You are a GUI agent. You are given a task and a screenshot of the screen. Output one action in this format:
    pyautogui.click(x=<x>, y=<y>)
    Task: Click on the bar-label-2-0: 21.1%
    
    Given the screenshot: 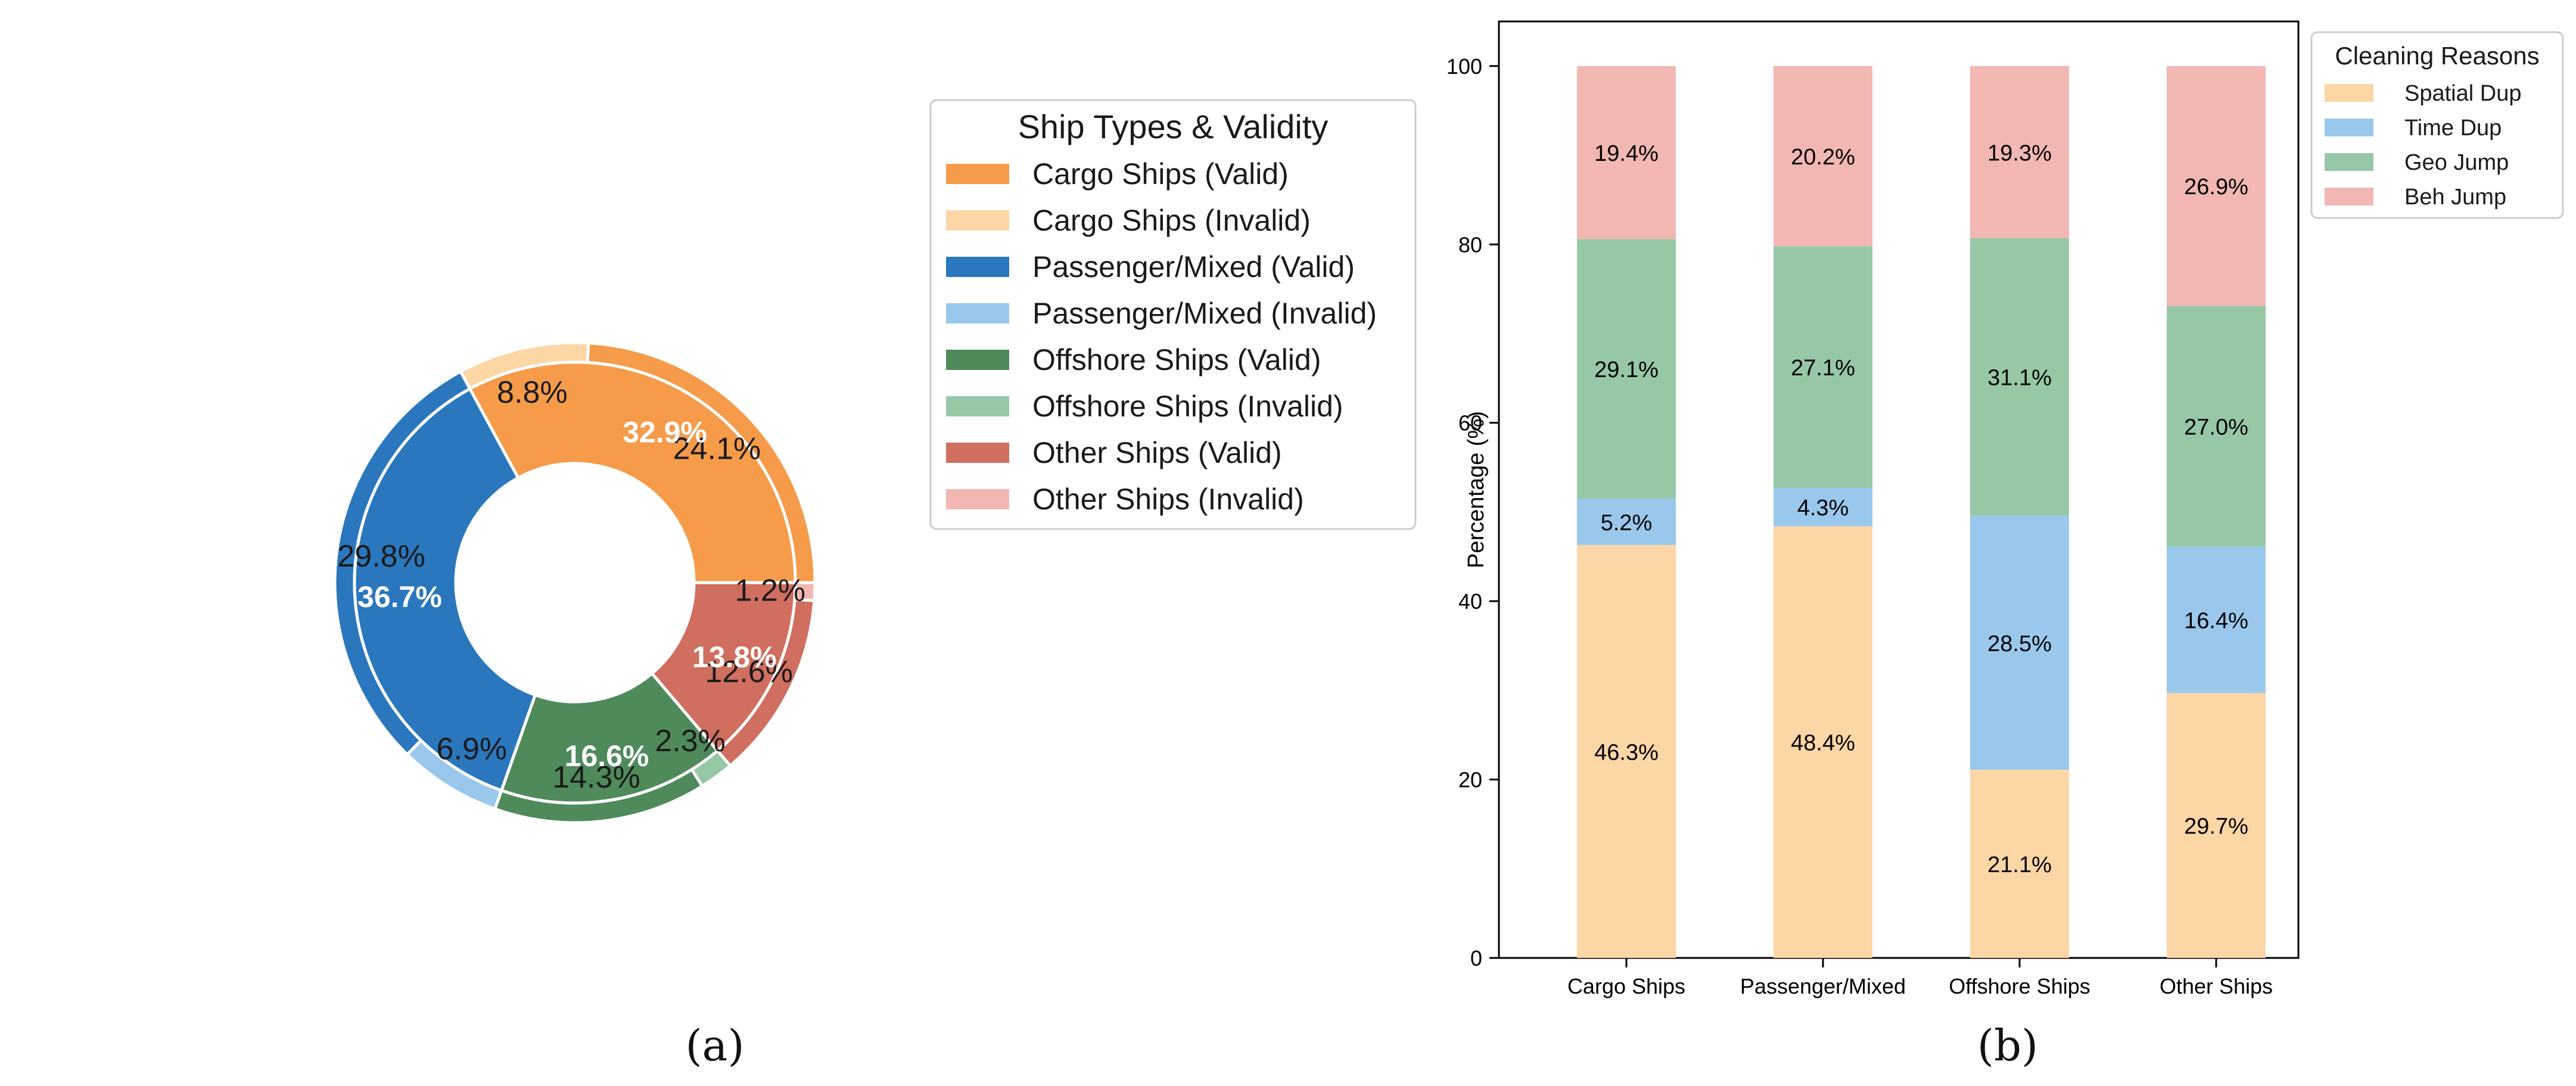 What is the action you would take?
    pyautogui.click(x=2019, y=864)
    